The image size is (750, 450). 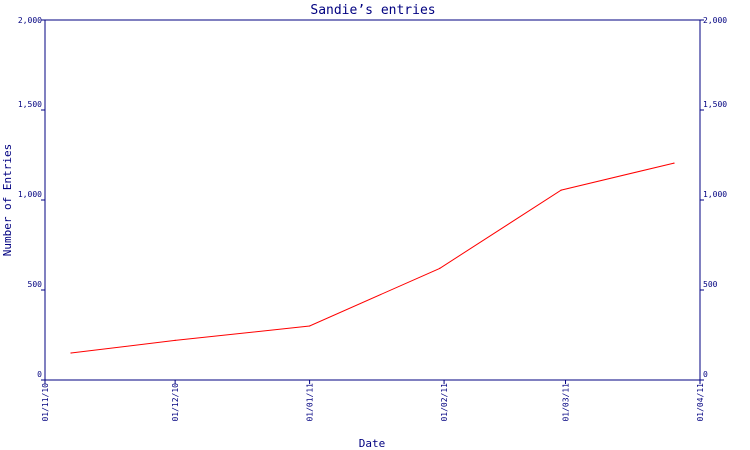 What do you see at coordinates (710, 284) in the screenshot?
I see `y-tick-label-right: 500` at bounding box center [710, 284].